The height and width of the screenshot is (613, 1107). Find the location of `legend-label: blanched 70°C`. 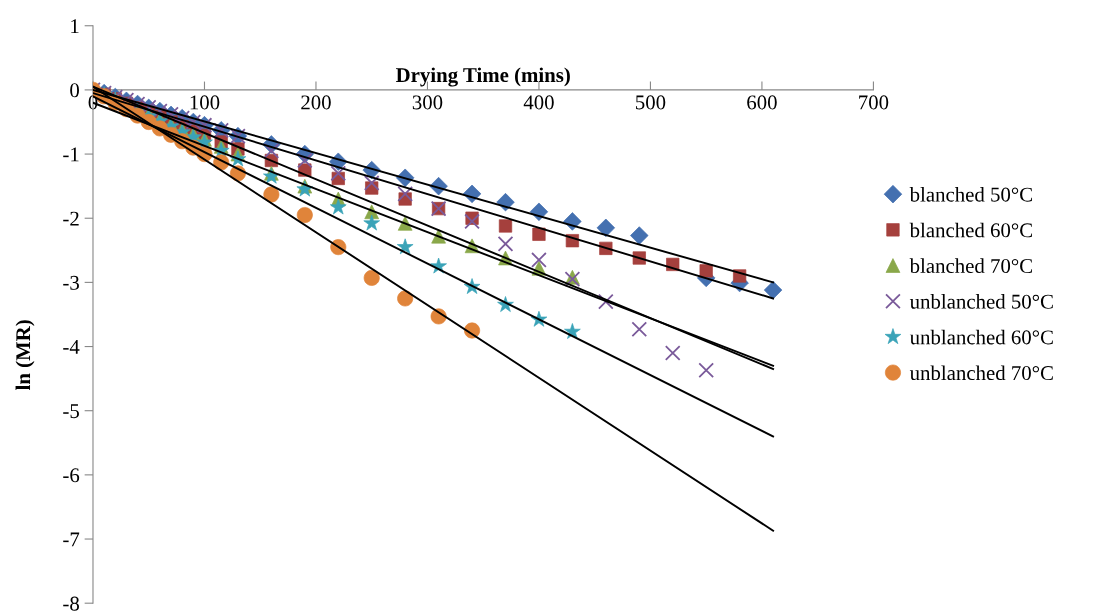

legend-label: blanched 70°C is located at coordinates (970, 266).